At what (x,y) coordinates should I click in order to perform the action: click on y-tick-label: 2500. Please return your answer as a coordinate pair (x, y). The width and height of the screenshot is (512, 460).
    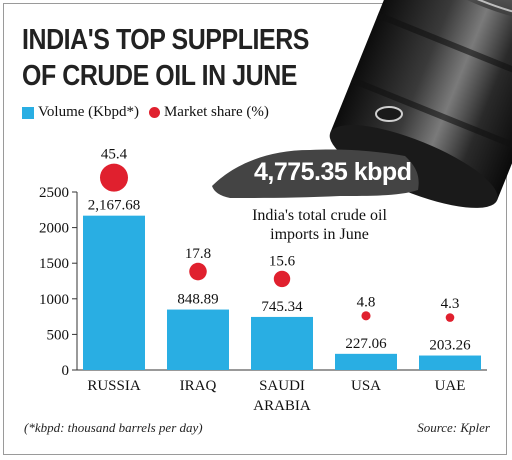
    Looking at the image, I should click on (54, 193).